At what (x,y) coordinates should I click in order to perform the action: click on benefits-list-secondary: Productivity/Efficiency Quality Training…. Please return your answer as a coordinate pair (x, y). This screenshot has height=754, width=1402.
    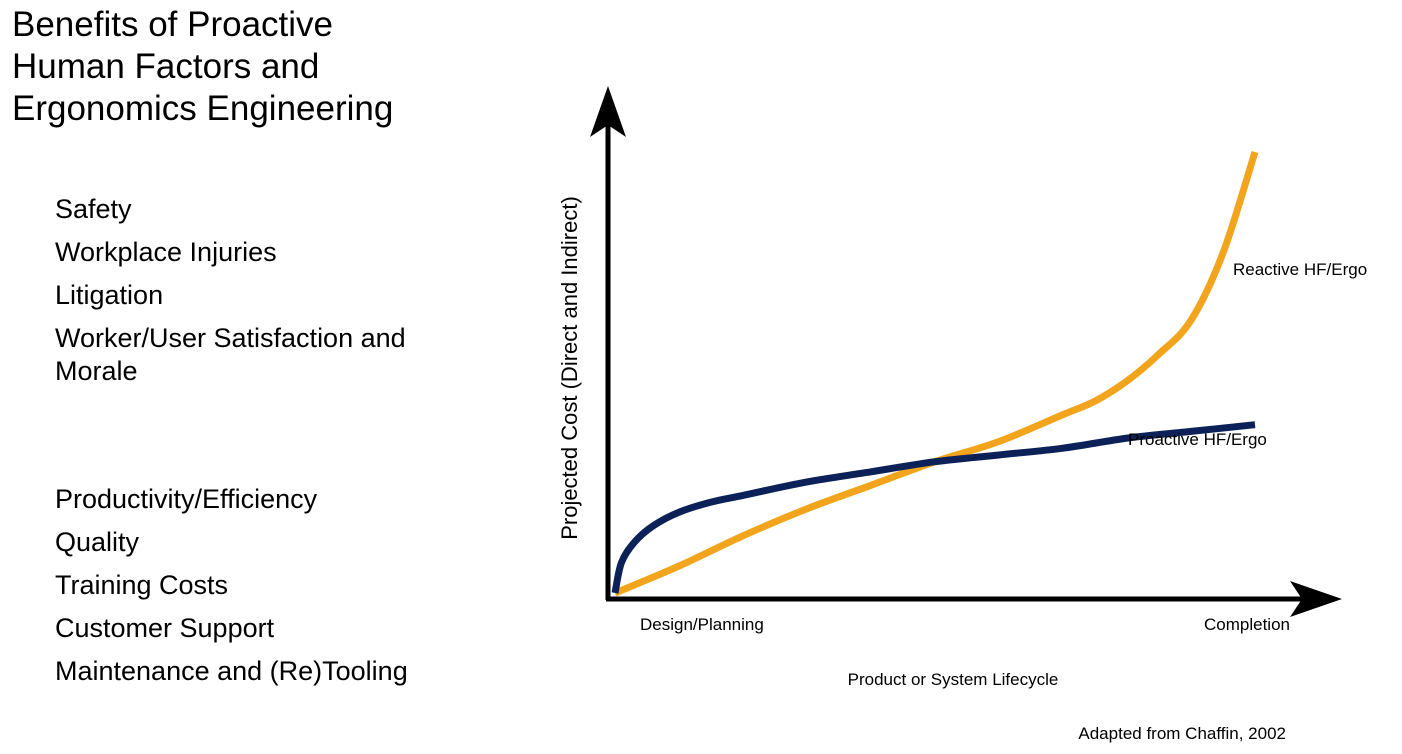
    Looking at the image, I should click on (231, 590).